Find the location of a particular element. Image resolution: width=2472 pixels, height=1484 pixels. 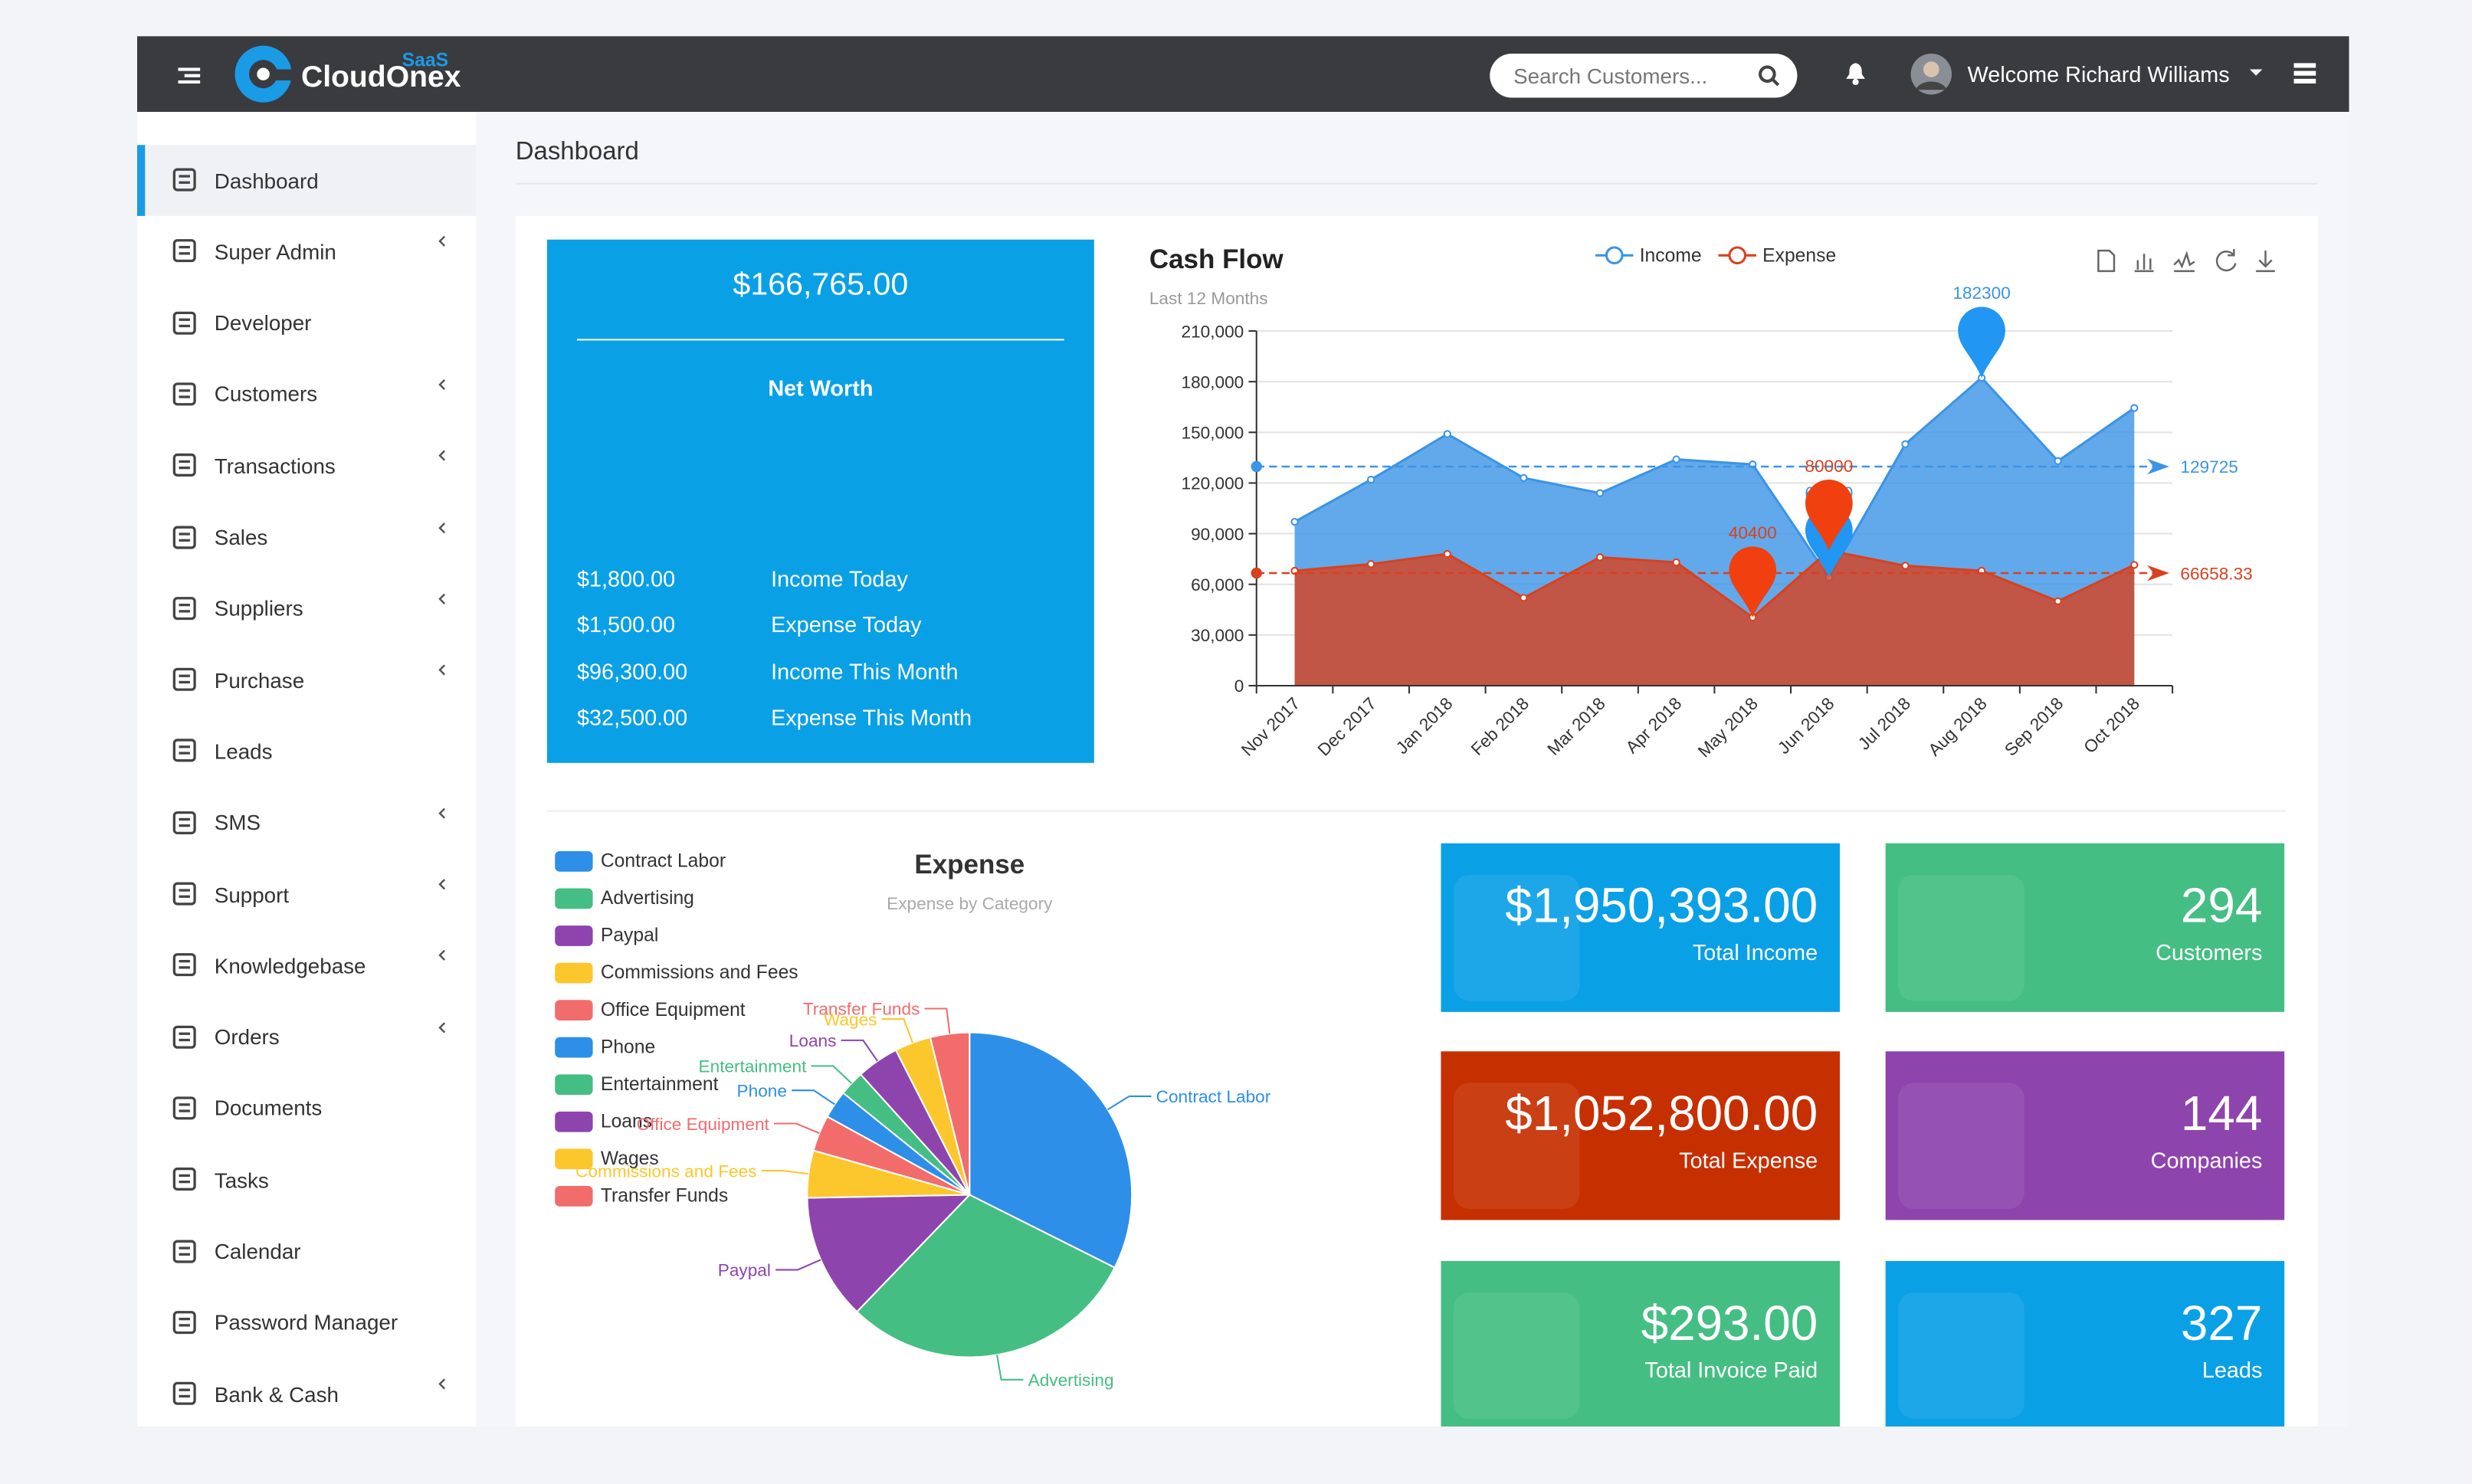

x-tick-label: Feb 2018 is located at coordinates (1500, 726).